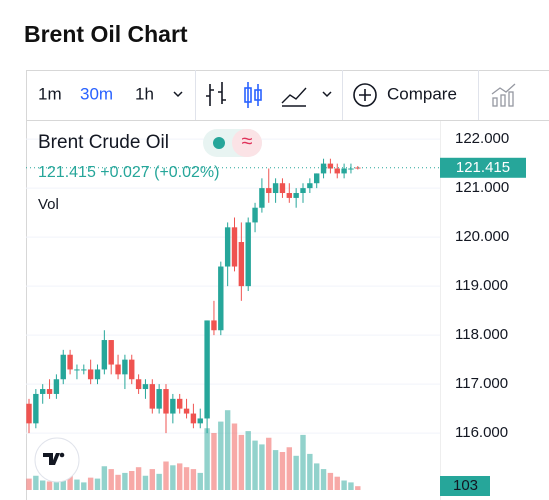 Image resolution: width=549 pixels, height=500 pixels. What do you see at coordinates (327, 94) in the screenshot?
I see `chart-type-dropdown` at bounding box center [327, 94].